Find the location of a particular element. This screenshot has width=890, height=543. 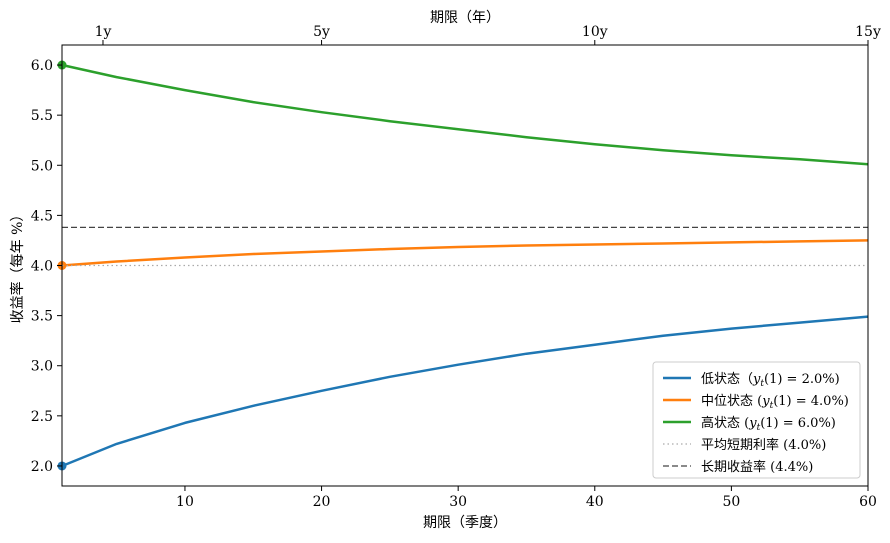

y-tick-label-0: 2.0 is located at coordinates (42, 467).